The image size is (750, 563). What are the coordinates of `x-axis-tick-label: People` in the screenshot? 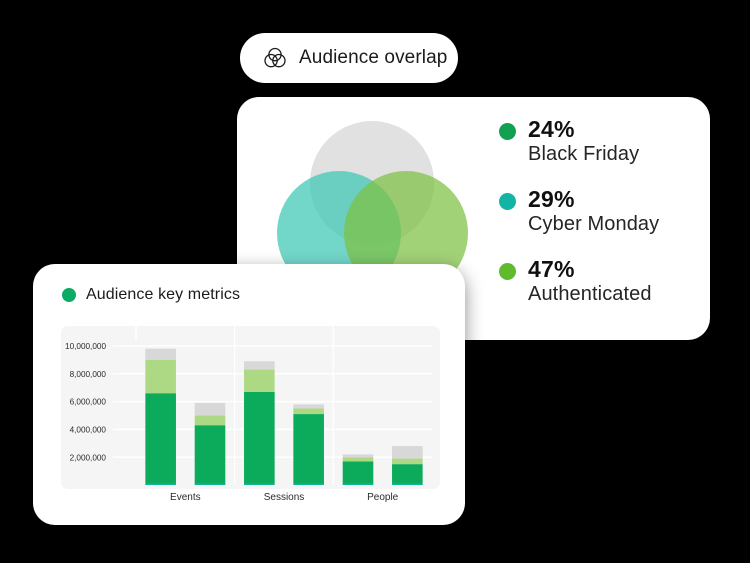 It's located at (383, 497).